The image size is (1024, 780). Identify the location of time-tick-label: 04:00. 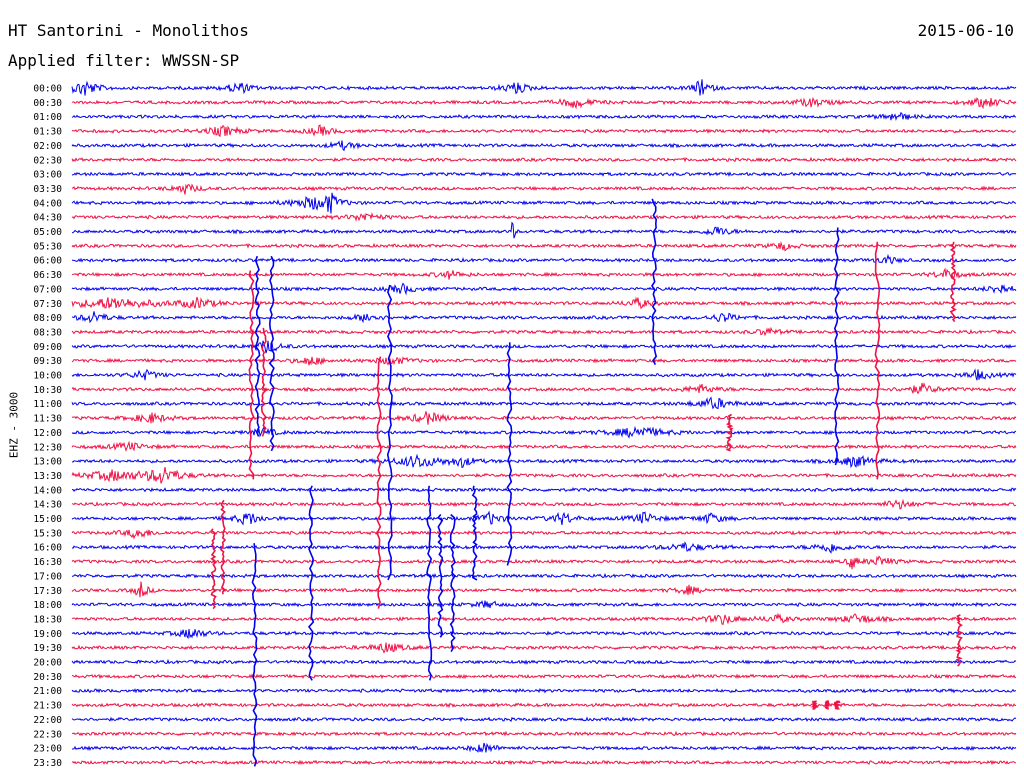
(47, 203).